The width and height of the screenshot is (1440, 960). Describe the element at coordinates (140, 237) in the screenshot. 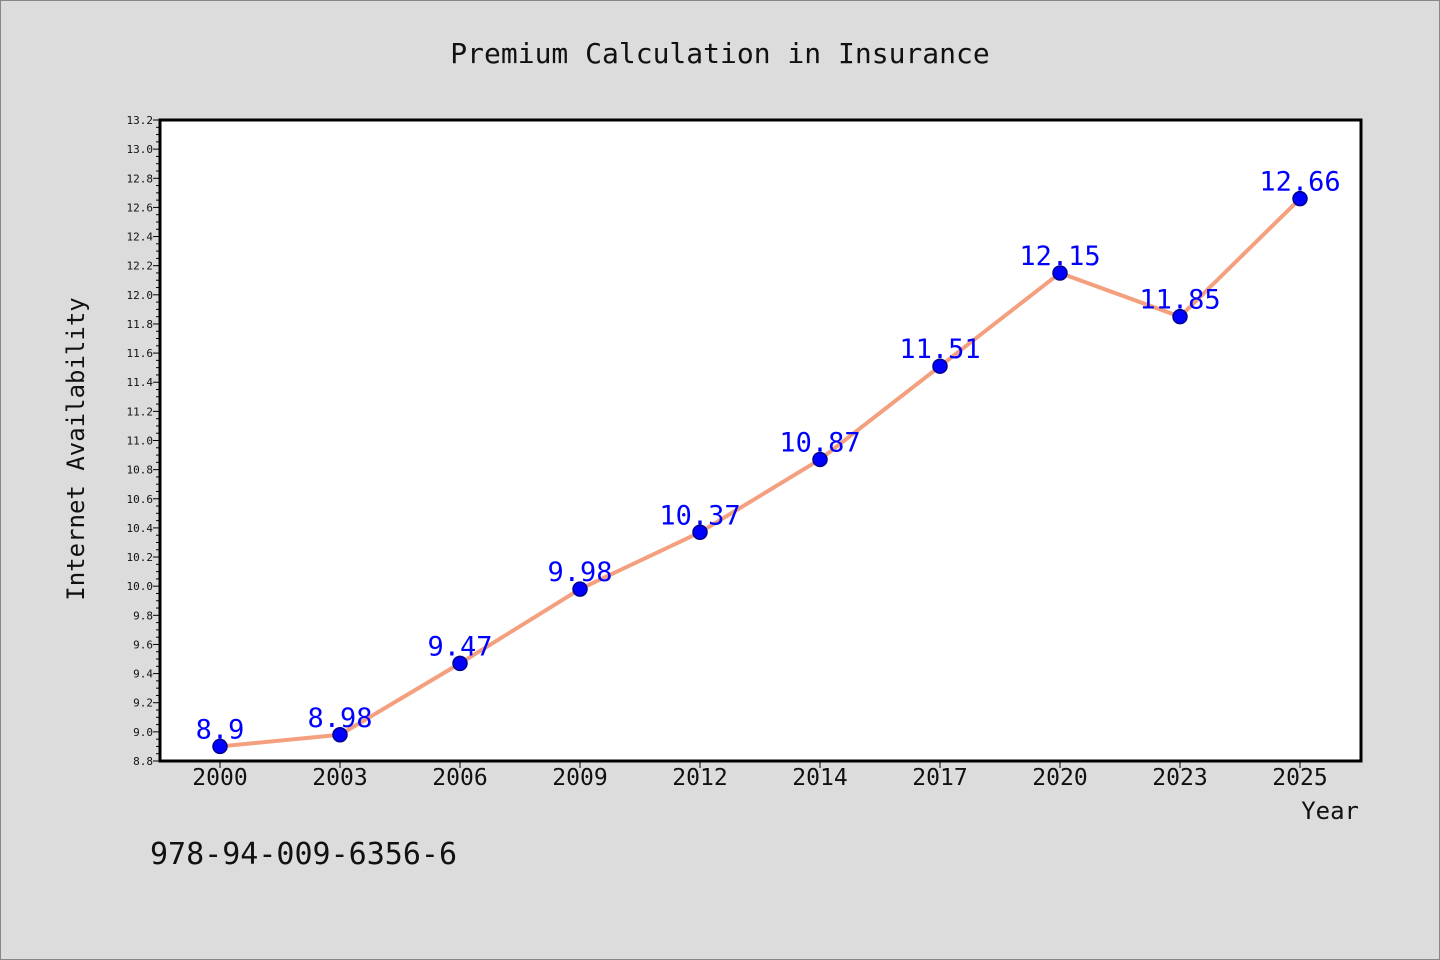

I see `y-tick-label: 12.4` at that location.